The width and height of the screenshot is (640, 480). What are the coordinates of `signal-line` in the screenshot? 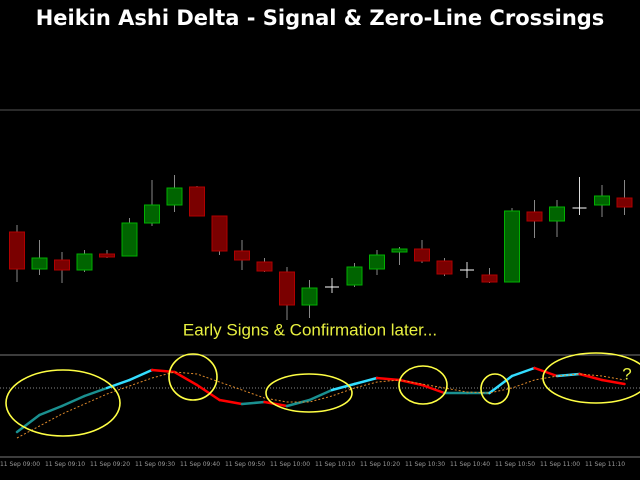 It's located at (320, 405).